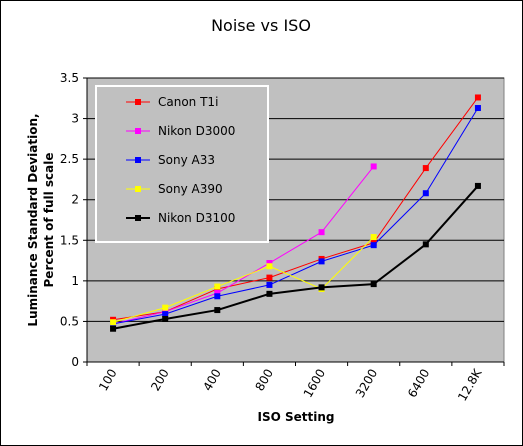 This screenshot has height=446, width=523. Describe the element at coordinates (69, 321) in the screenshot. I see `y-tick-label: 0.5` at that location.